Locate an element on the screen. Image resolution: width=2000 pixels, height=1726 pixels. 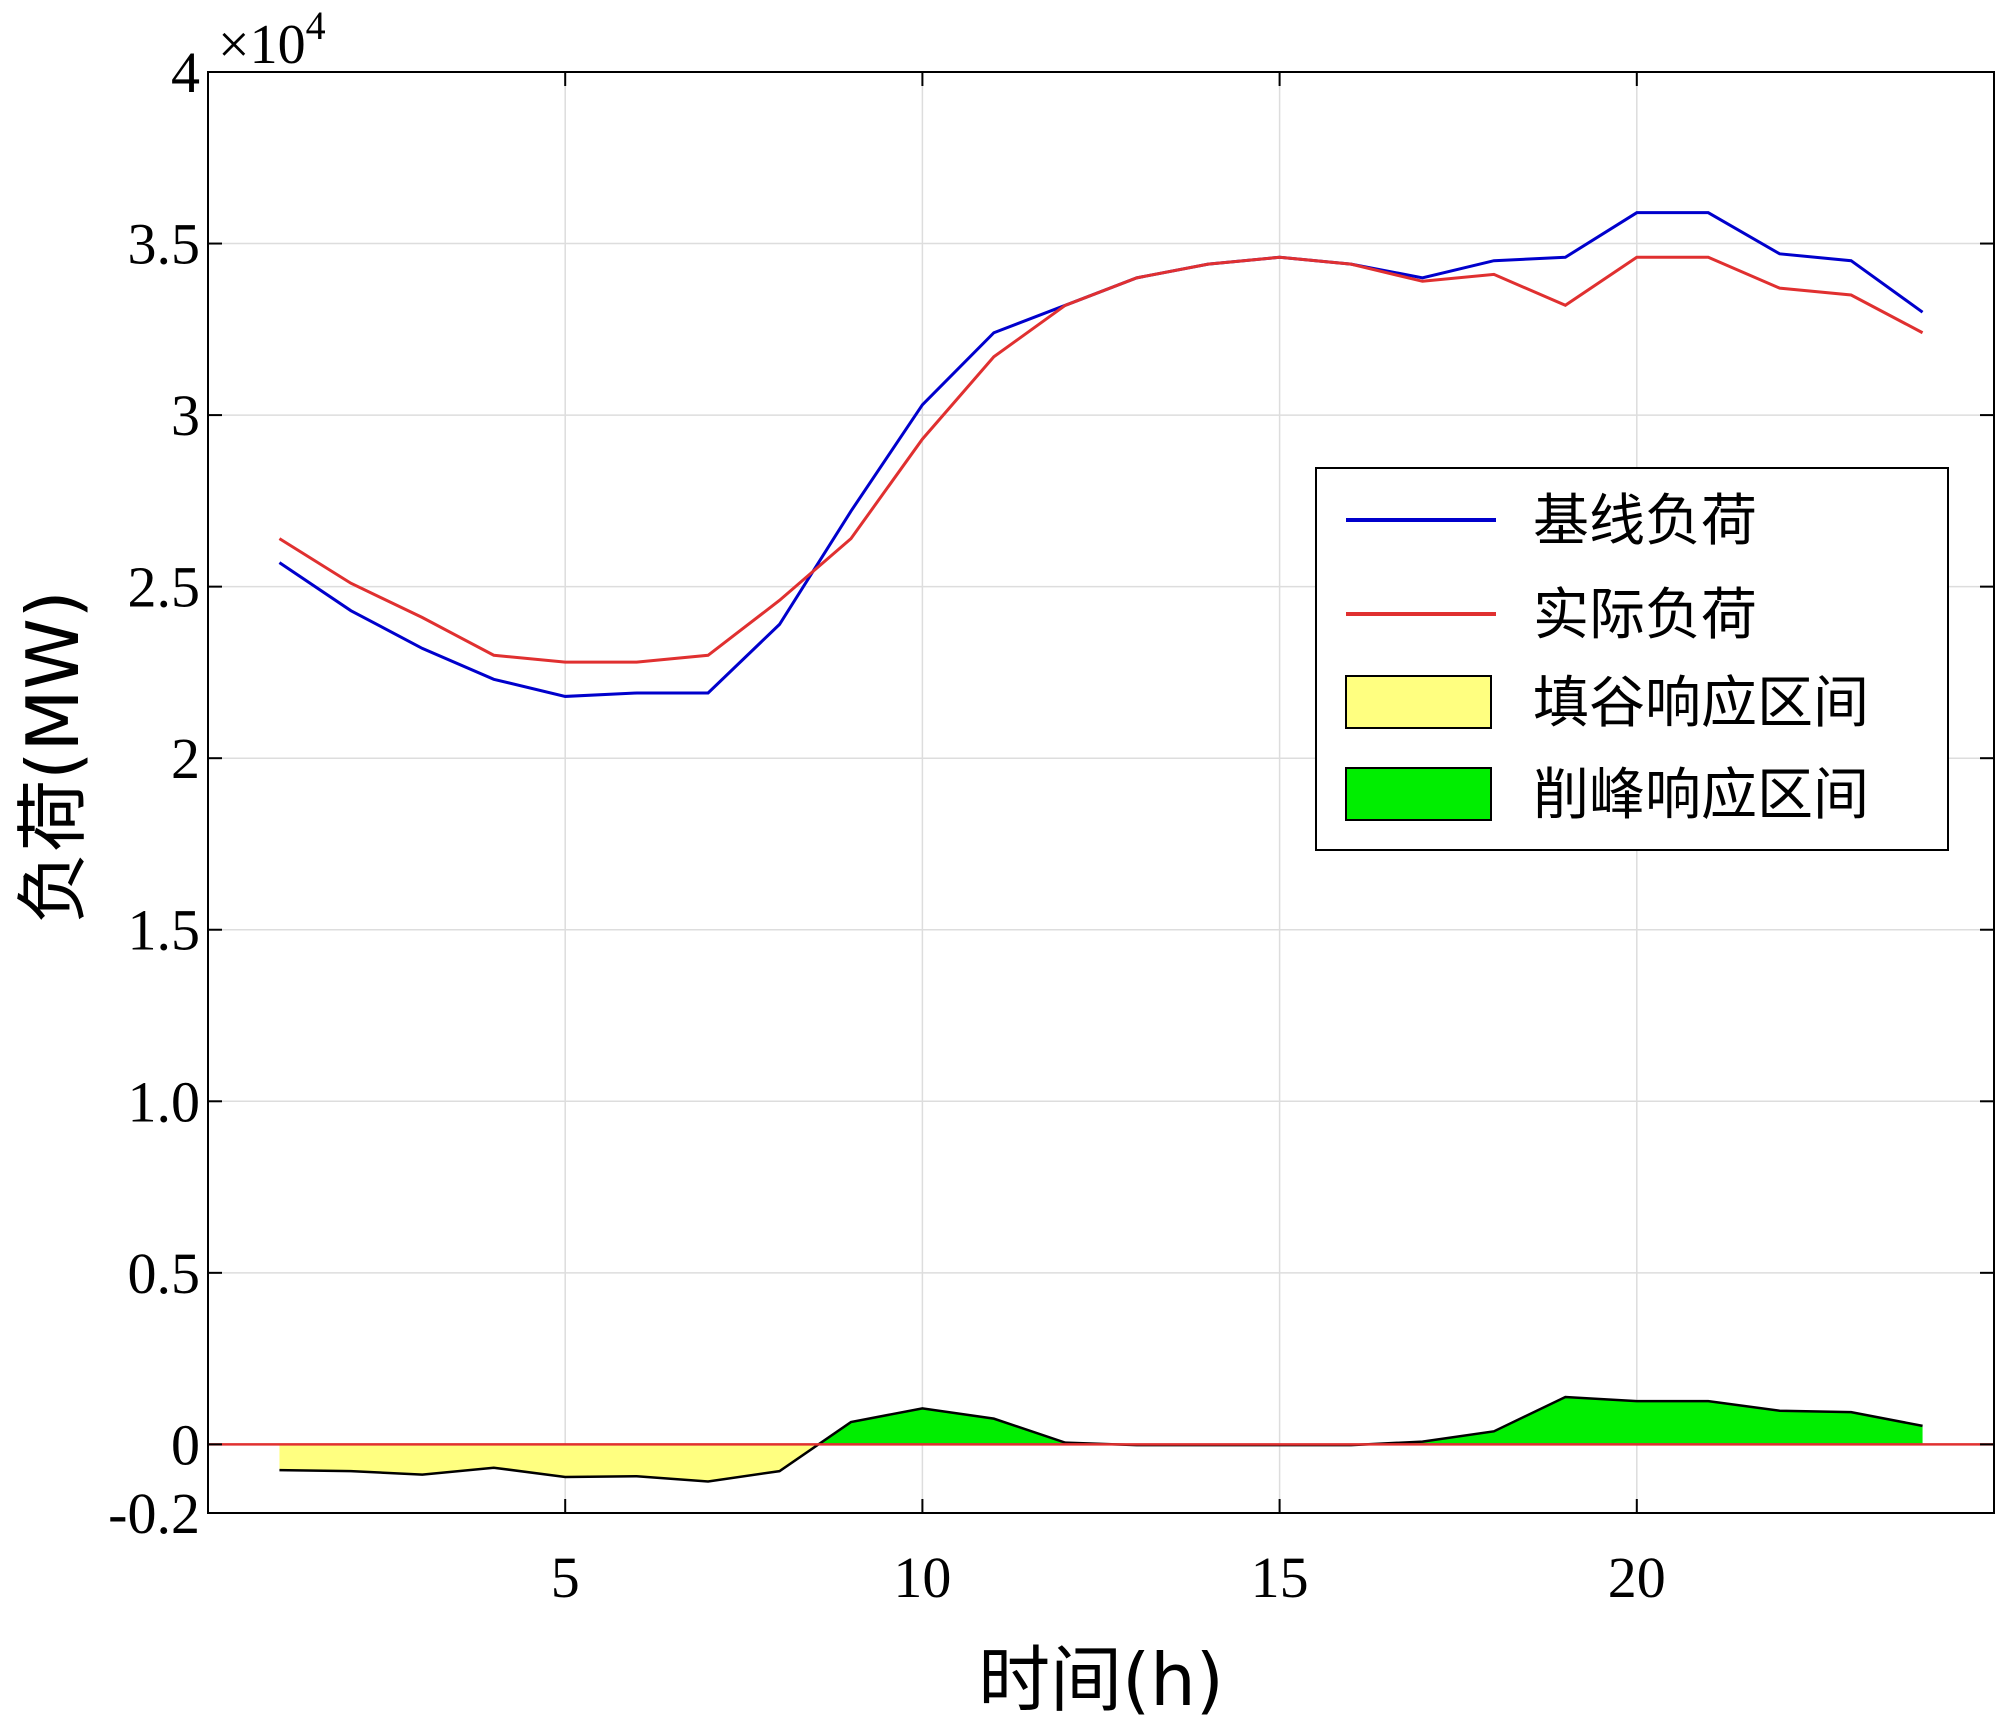
legend: 基线负荷 实际负荷 填谷响应区间 削峰响应区间 is located at coordinates (1632, 659).